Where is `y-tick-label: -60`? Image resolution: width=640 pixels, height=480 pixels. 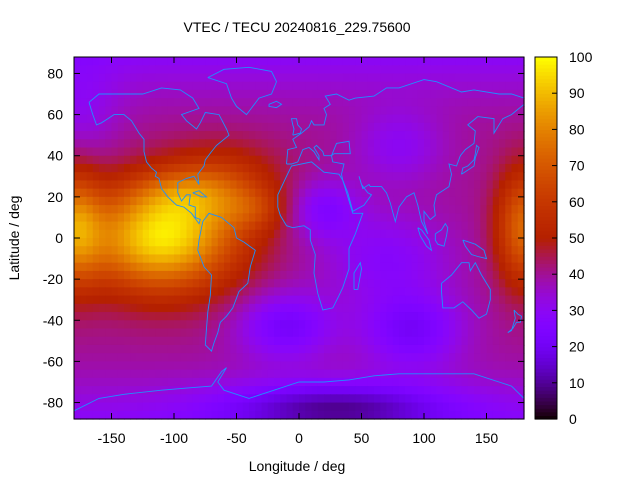 y-tick-label: -60 is located at coordinates (53, 361).